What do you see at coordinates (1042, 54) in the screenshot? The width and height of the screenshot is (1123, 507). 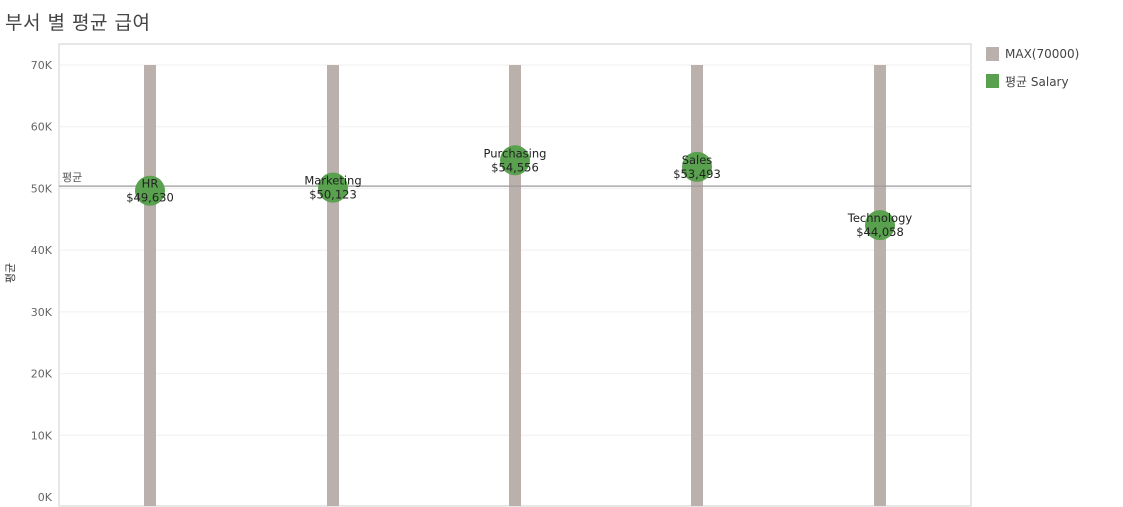 I see `legend-label-max: MAX(70000)` at bounding box center [1042, 54].